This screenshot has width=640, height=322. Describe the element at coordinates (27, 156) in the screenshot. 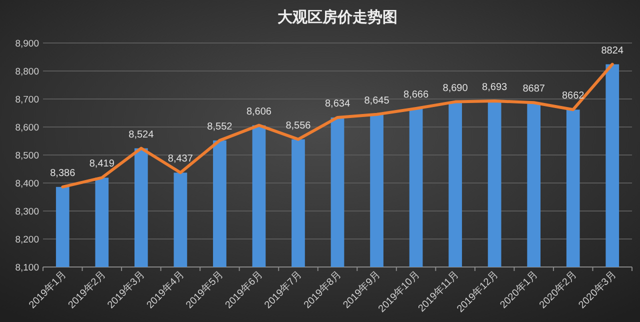

I see `y-tick-label: 8,500` at that location.